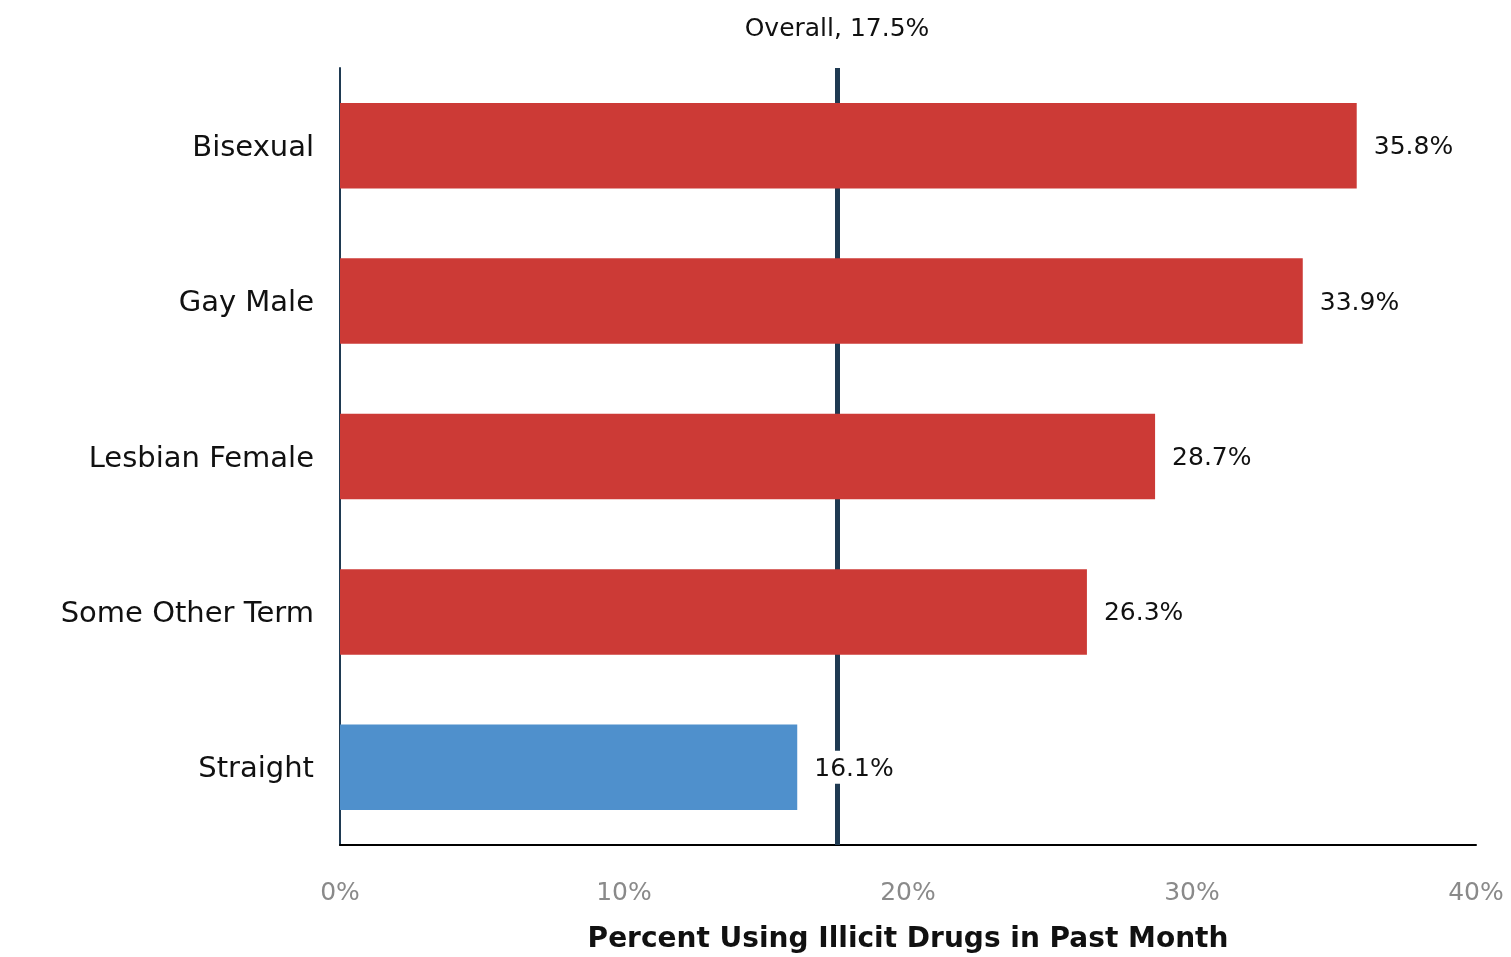 The image size is (1511, 957). What do you see at coordinates (1413, 146) in the screenshot?
I see `data-label: 35.8%` at bounding box center [1413, 146].